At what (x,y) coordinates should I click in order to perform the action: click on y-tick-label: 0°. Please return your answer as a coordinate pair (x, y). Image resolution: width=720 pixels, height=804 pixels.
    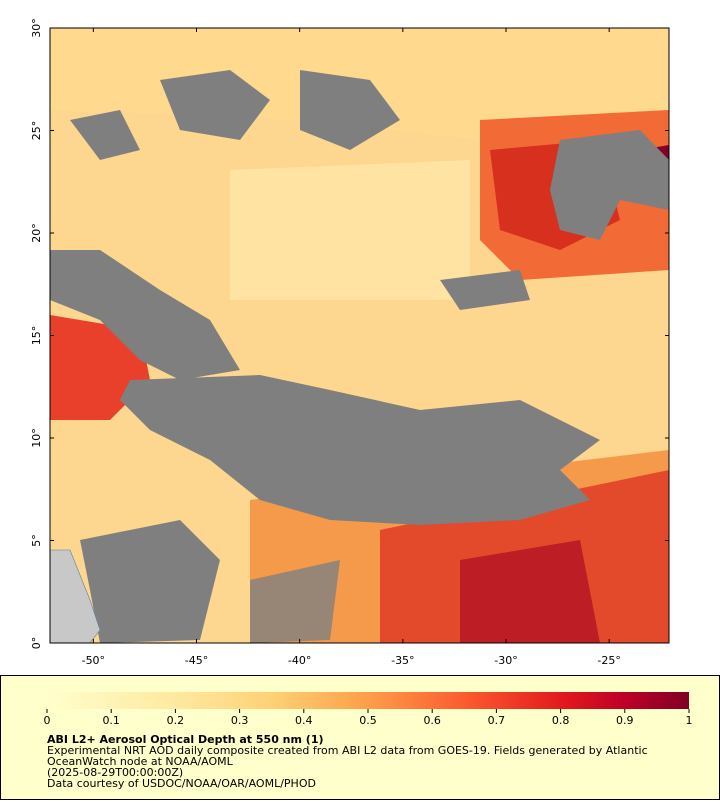
    Looking at the image, I should click on (36, 643).